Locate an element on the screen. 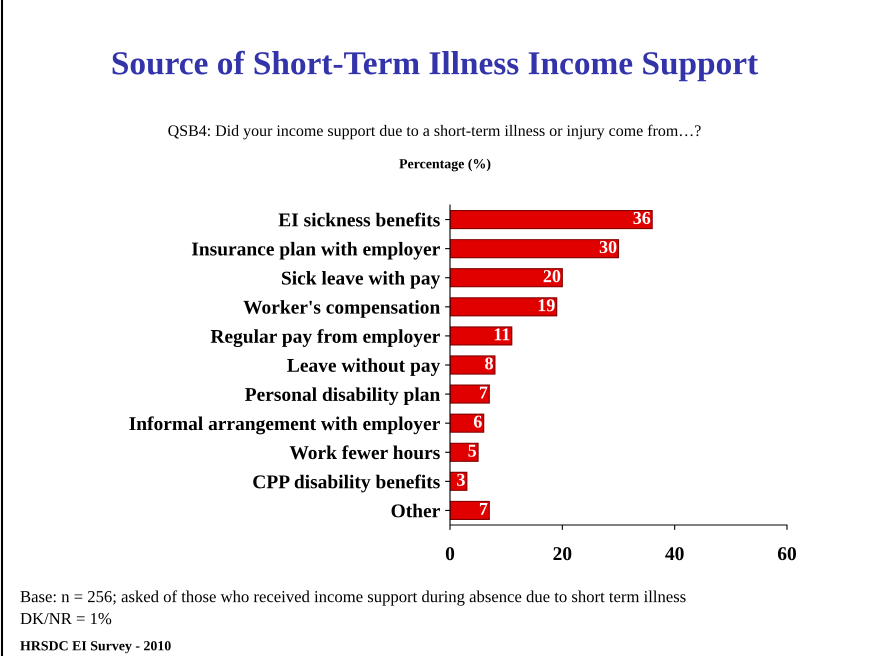 Image resolution: width=869 pixels, height=656 pixels. y-tick-label: Work fewer hours is located at coordinates (365, 452).